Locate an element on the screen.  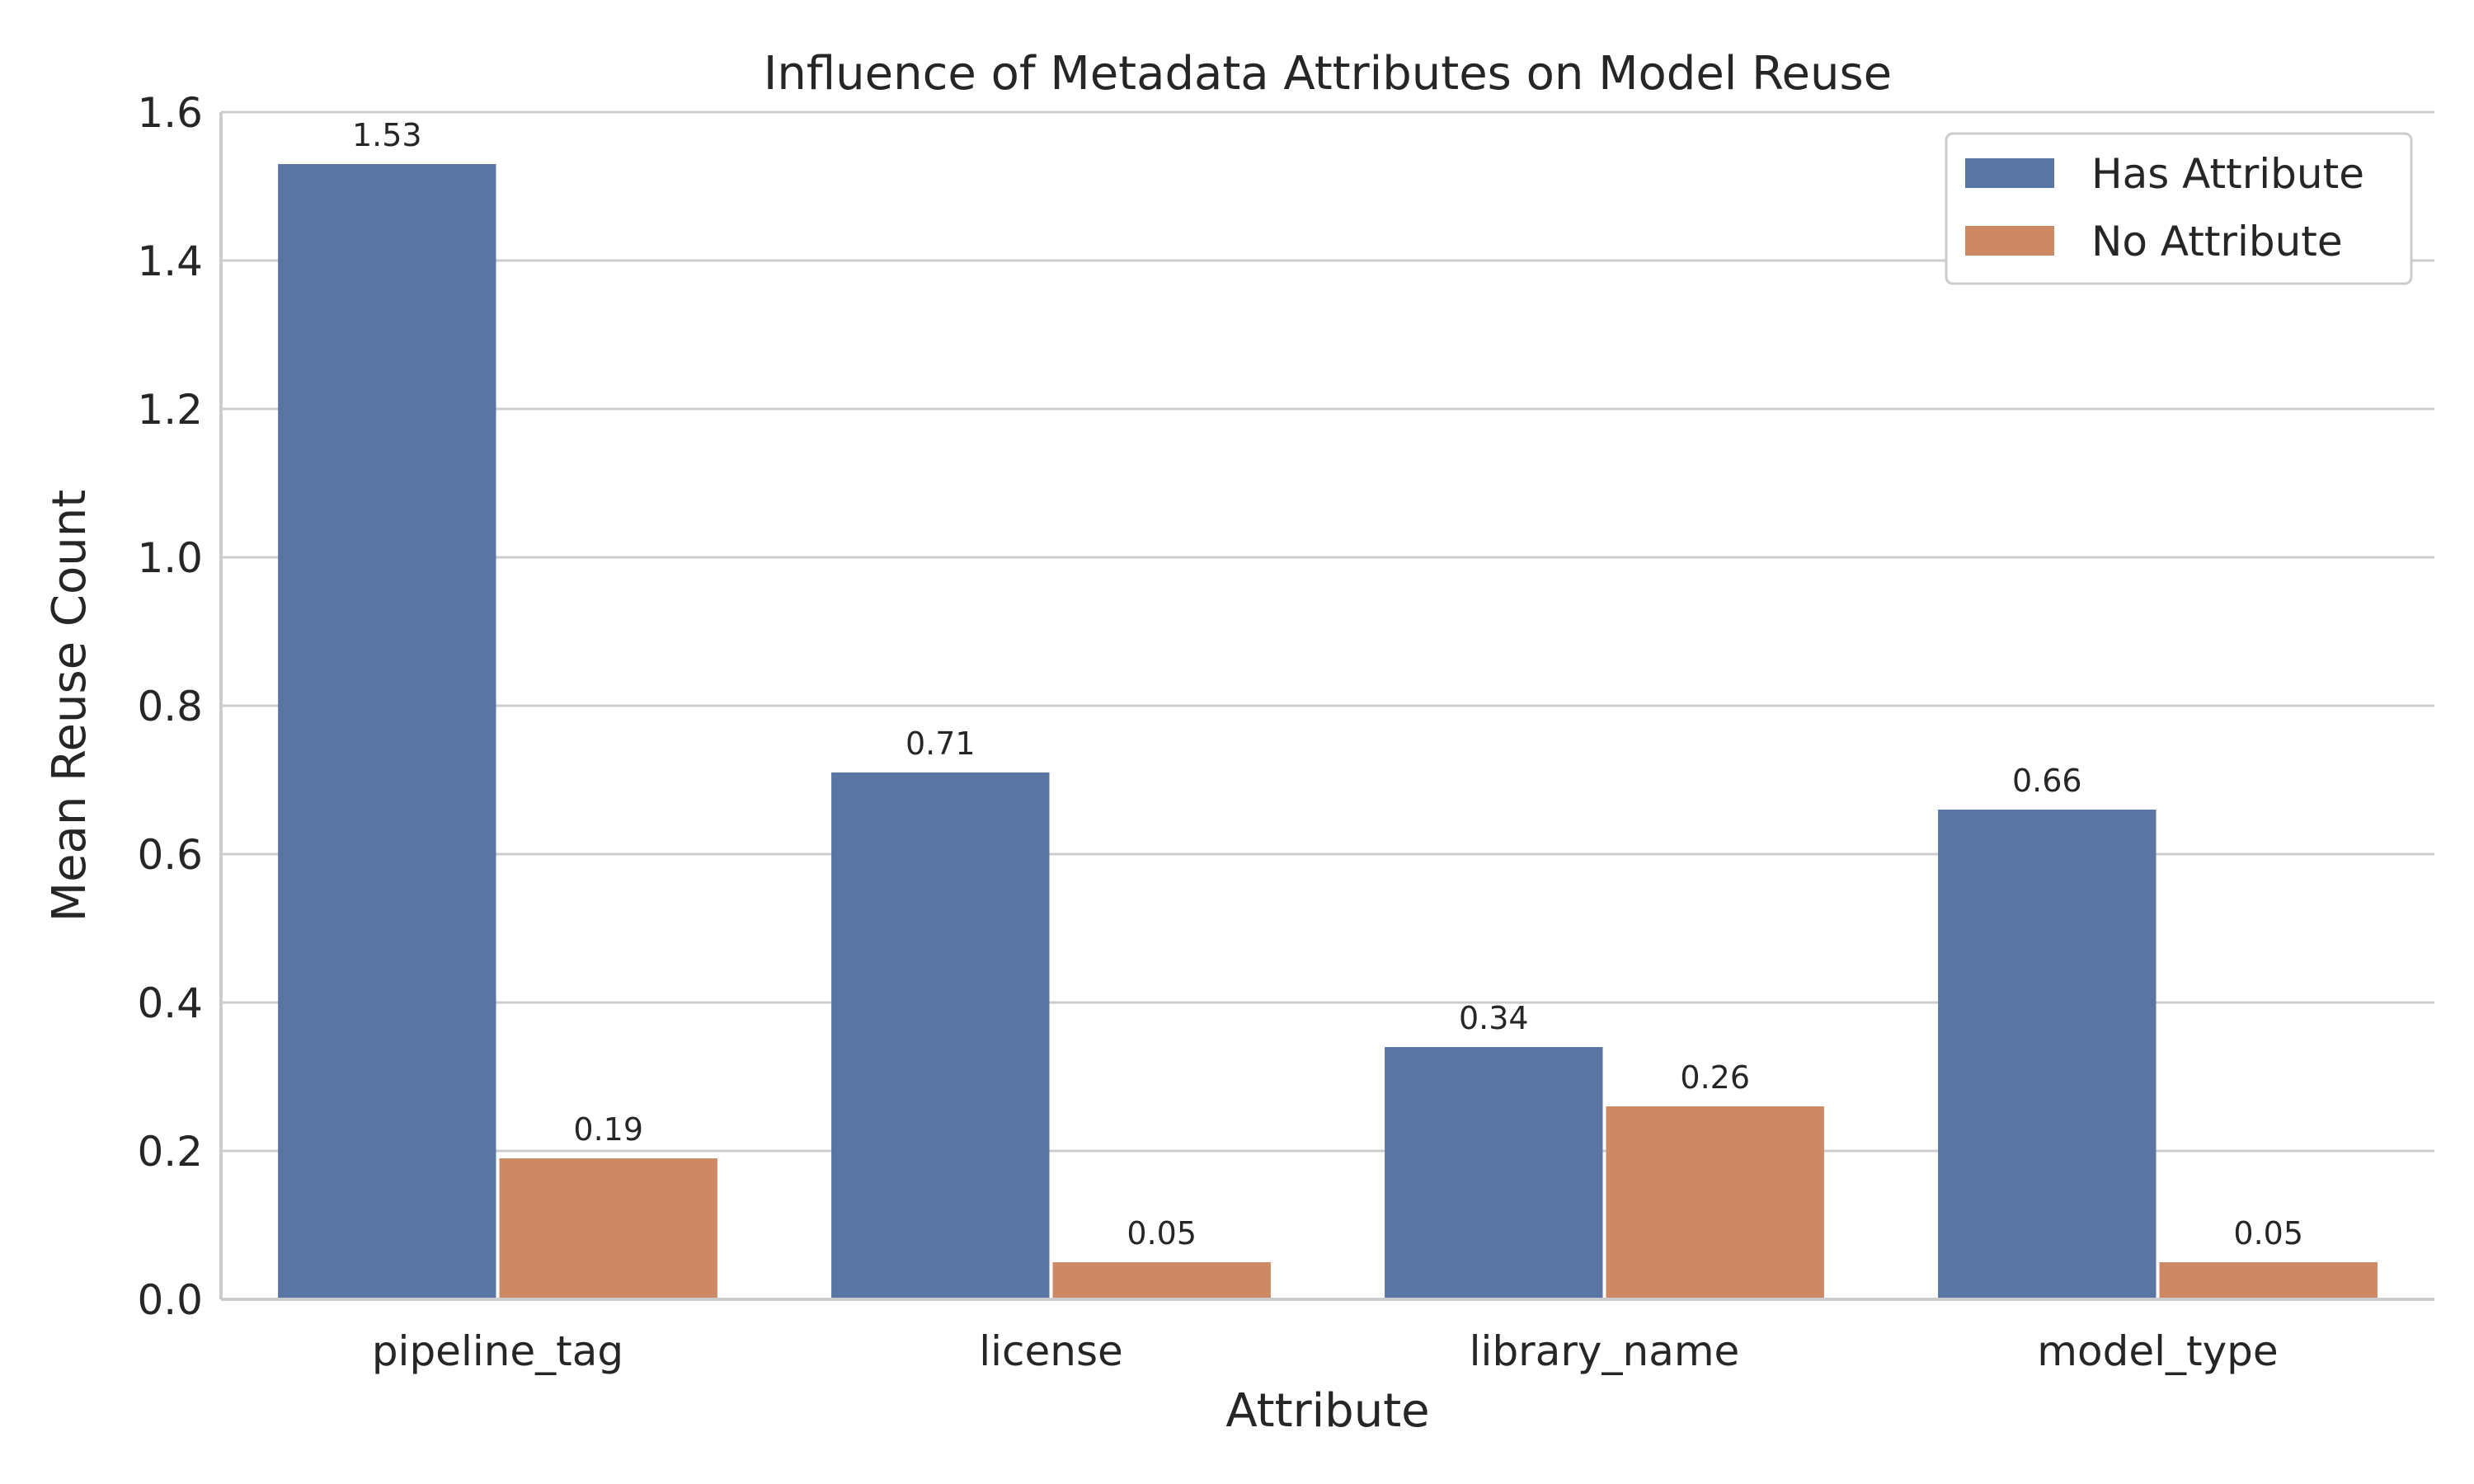
x-tick-label-model_type: model_type is located at coordinates (2157, 1351).